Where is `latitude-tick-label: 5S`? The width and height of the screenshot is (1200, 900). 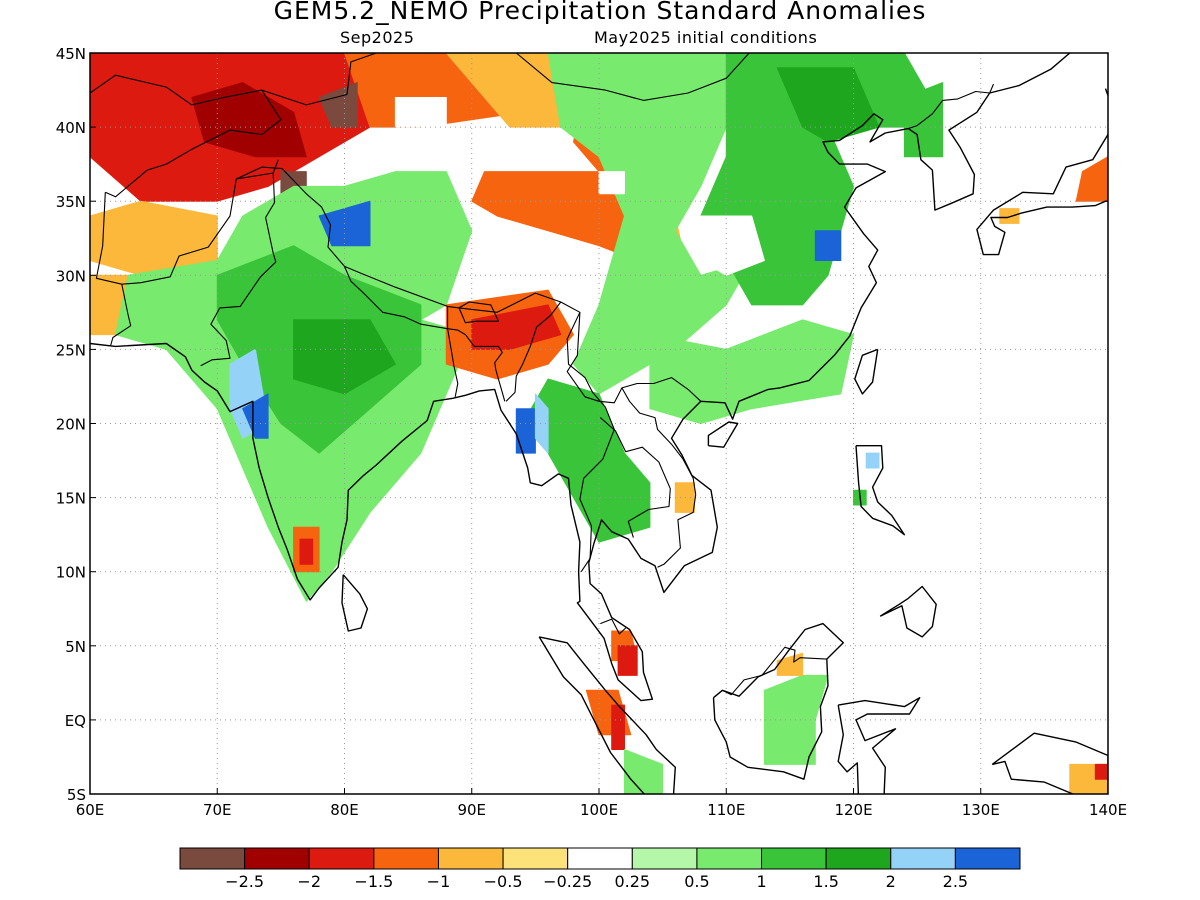
latitude-tick-label: 5S is located at coordinates (76, 795).